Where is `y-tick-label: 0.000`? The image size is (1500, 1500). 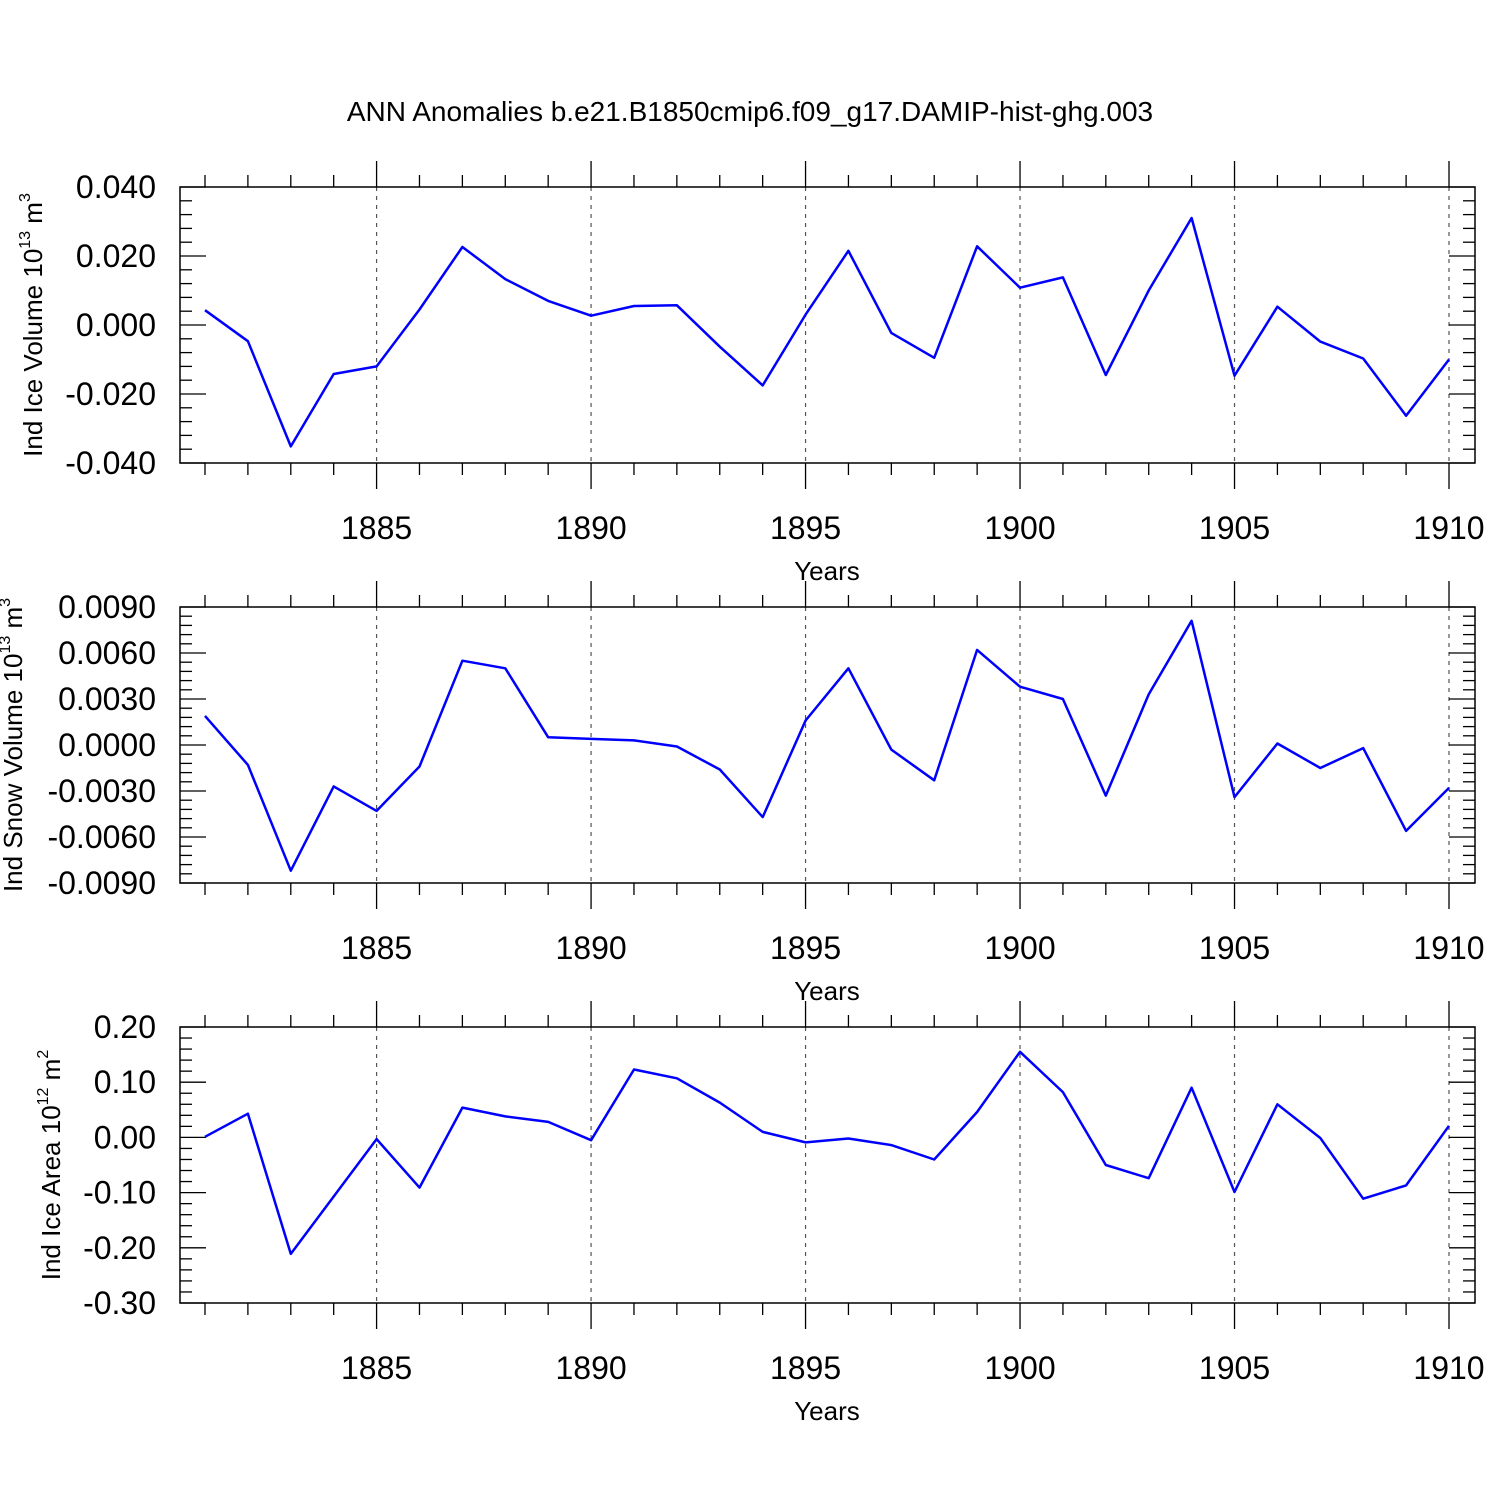
y-tick-label: 0.000 is located at coordinates (116, 325).